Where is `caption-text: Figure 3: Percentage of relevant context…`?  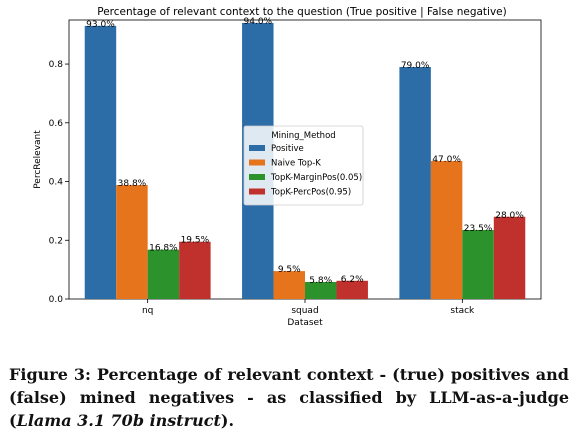 caption-text: Figure 3: Percentage of relevant context… is located at coordinates (289, 397).